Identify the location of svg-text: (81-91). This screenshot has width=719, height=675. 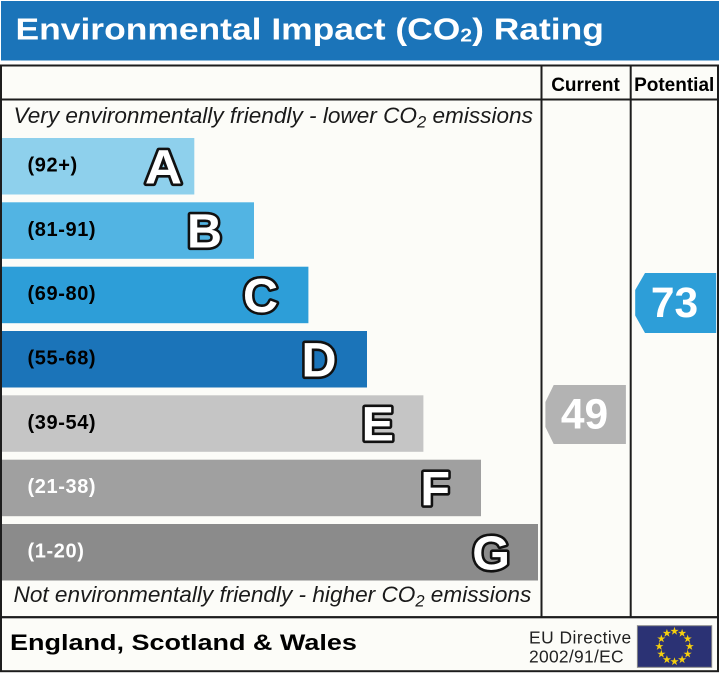
(62, 230).